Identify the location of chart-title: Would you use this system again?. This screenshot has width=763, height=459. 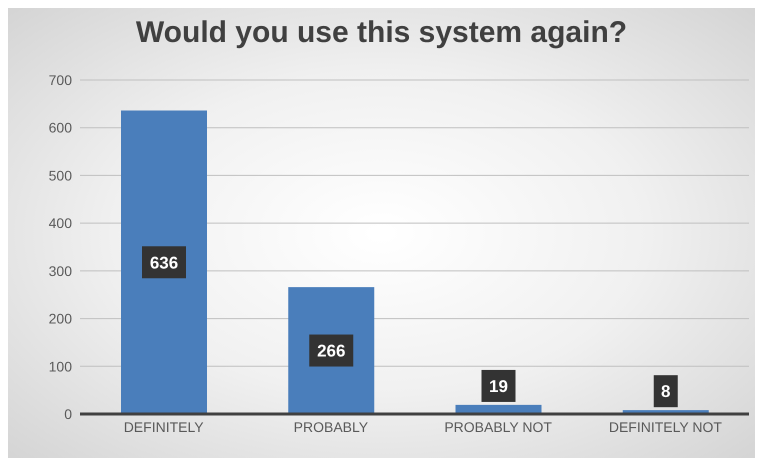
(381, 33).